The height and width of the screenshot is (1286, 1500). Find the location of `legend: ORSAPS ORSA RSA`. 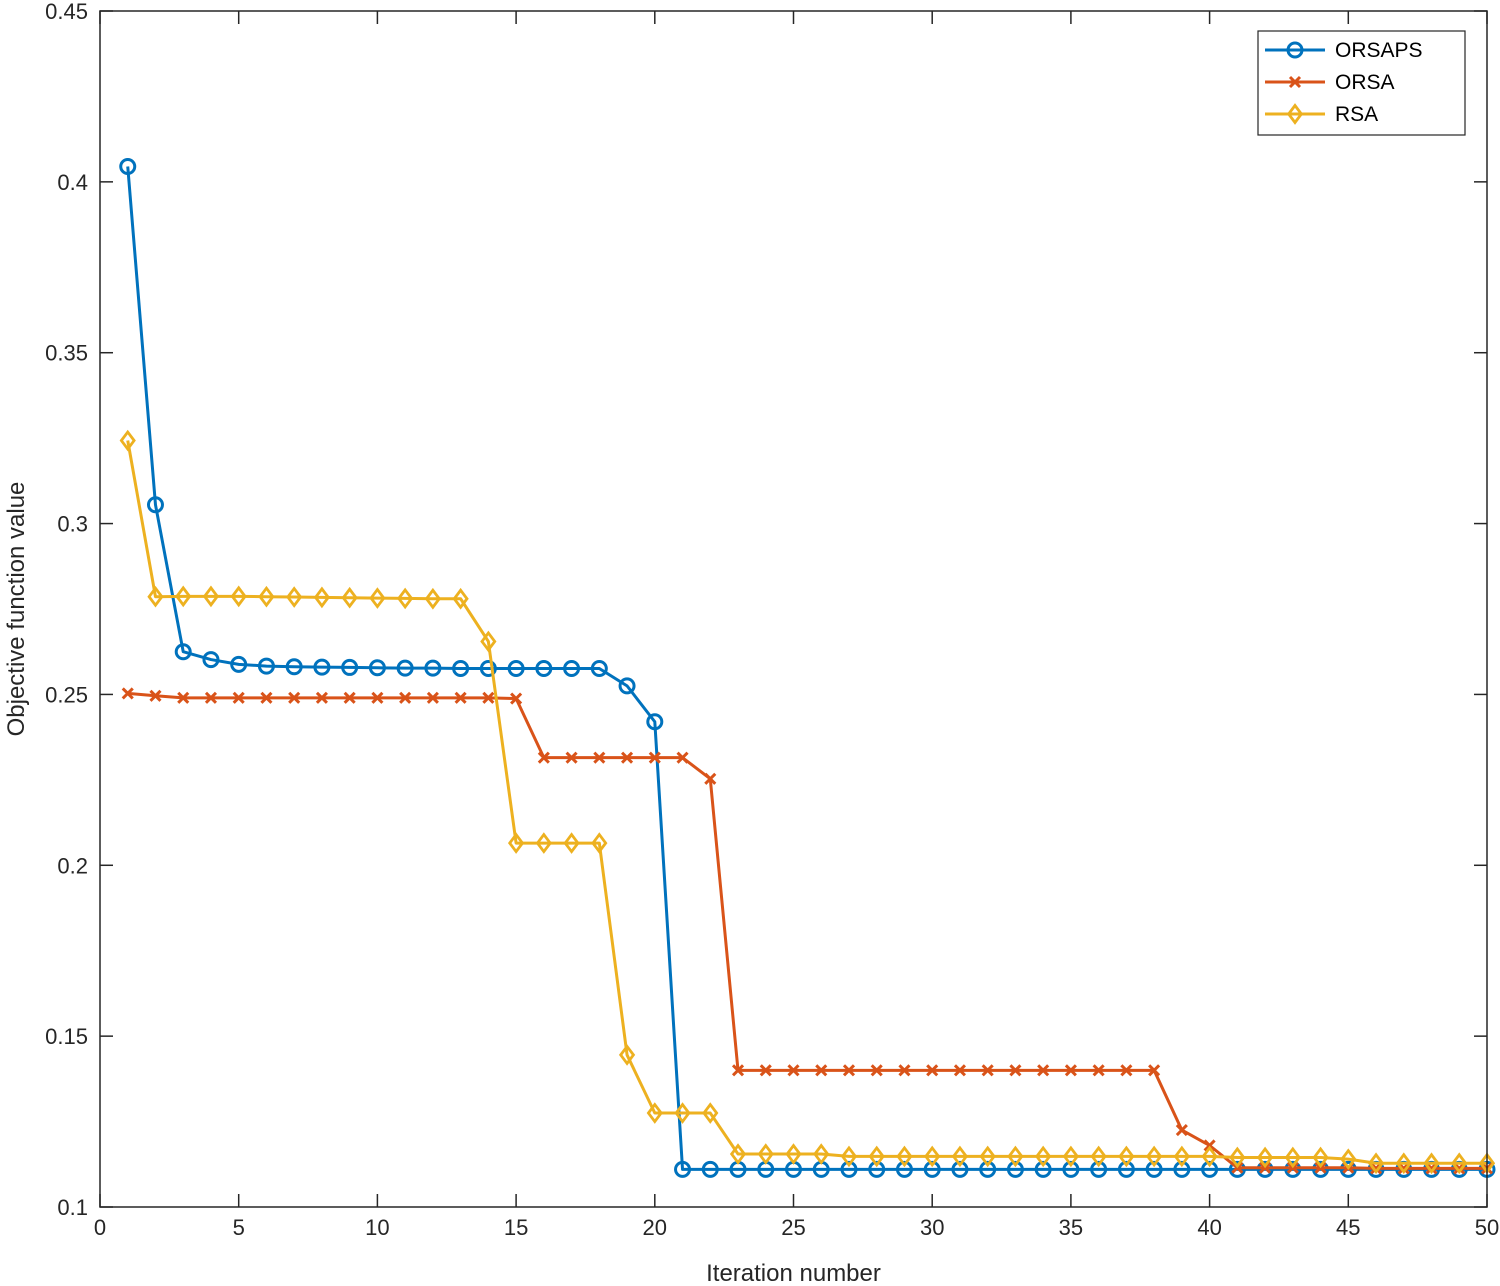

legend: ORSAPS ORSA RSA is located at coordinates (1361, 83).